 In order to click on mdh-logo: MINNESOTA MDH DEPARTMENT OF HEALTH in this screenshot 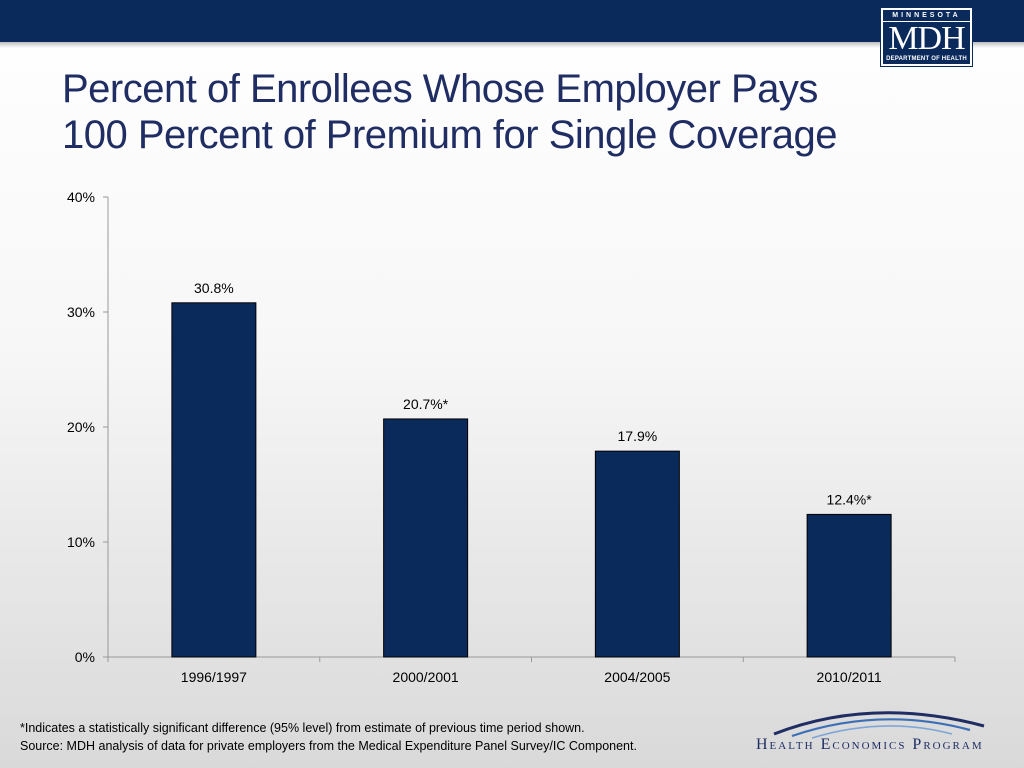, I will do `click(926, 37)`.